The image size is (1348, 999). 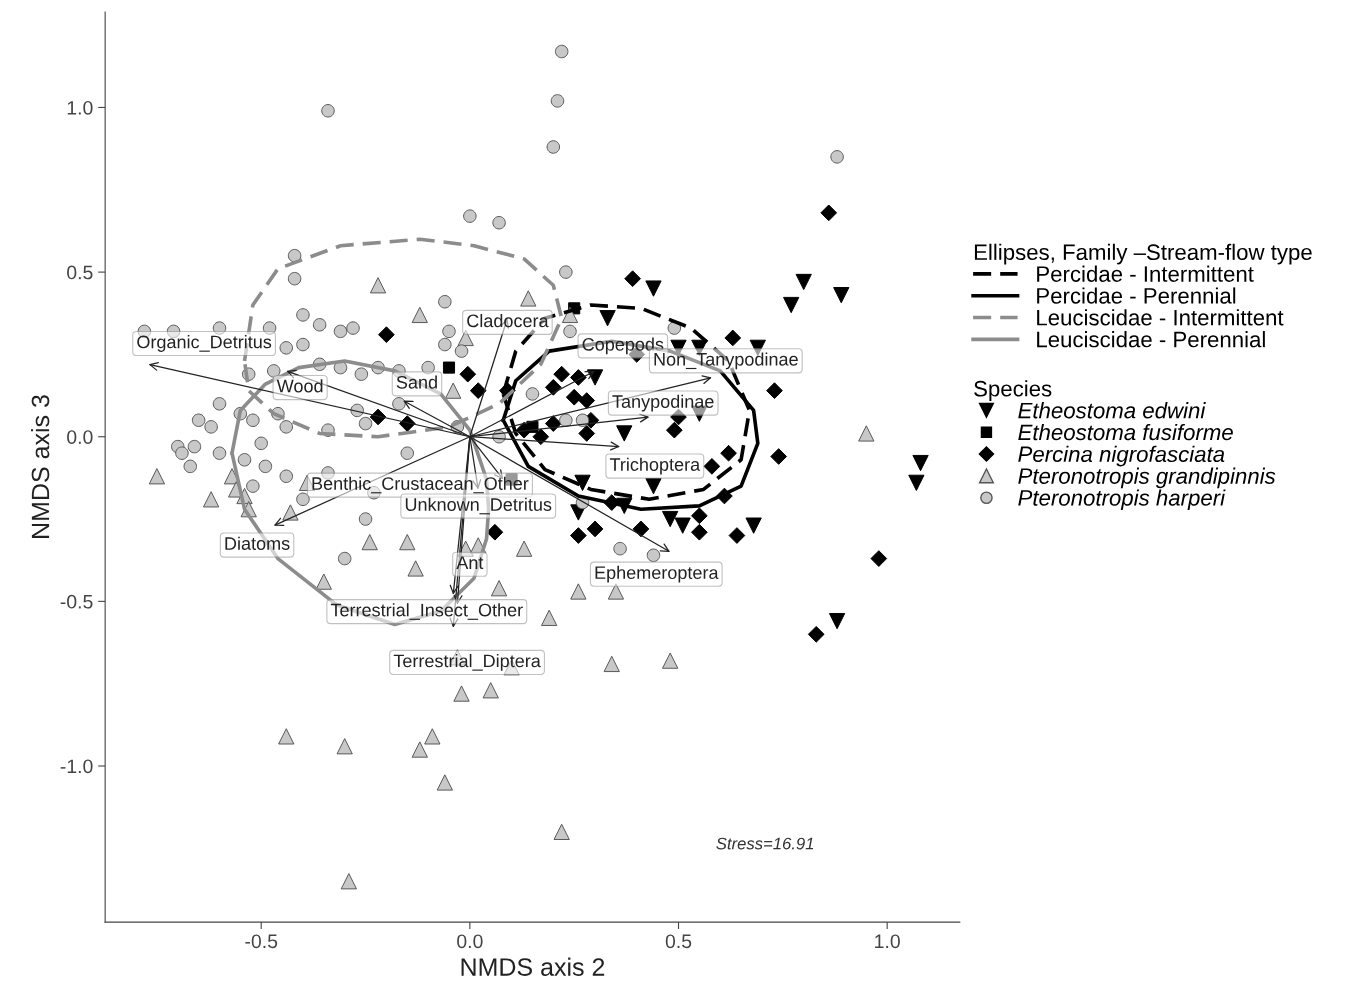 What do you see at coordinates (40, 466) in the screenshot?
I see `y-axis-title: NMDS axis 3` at bounding box center [40, 466].